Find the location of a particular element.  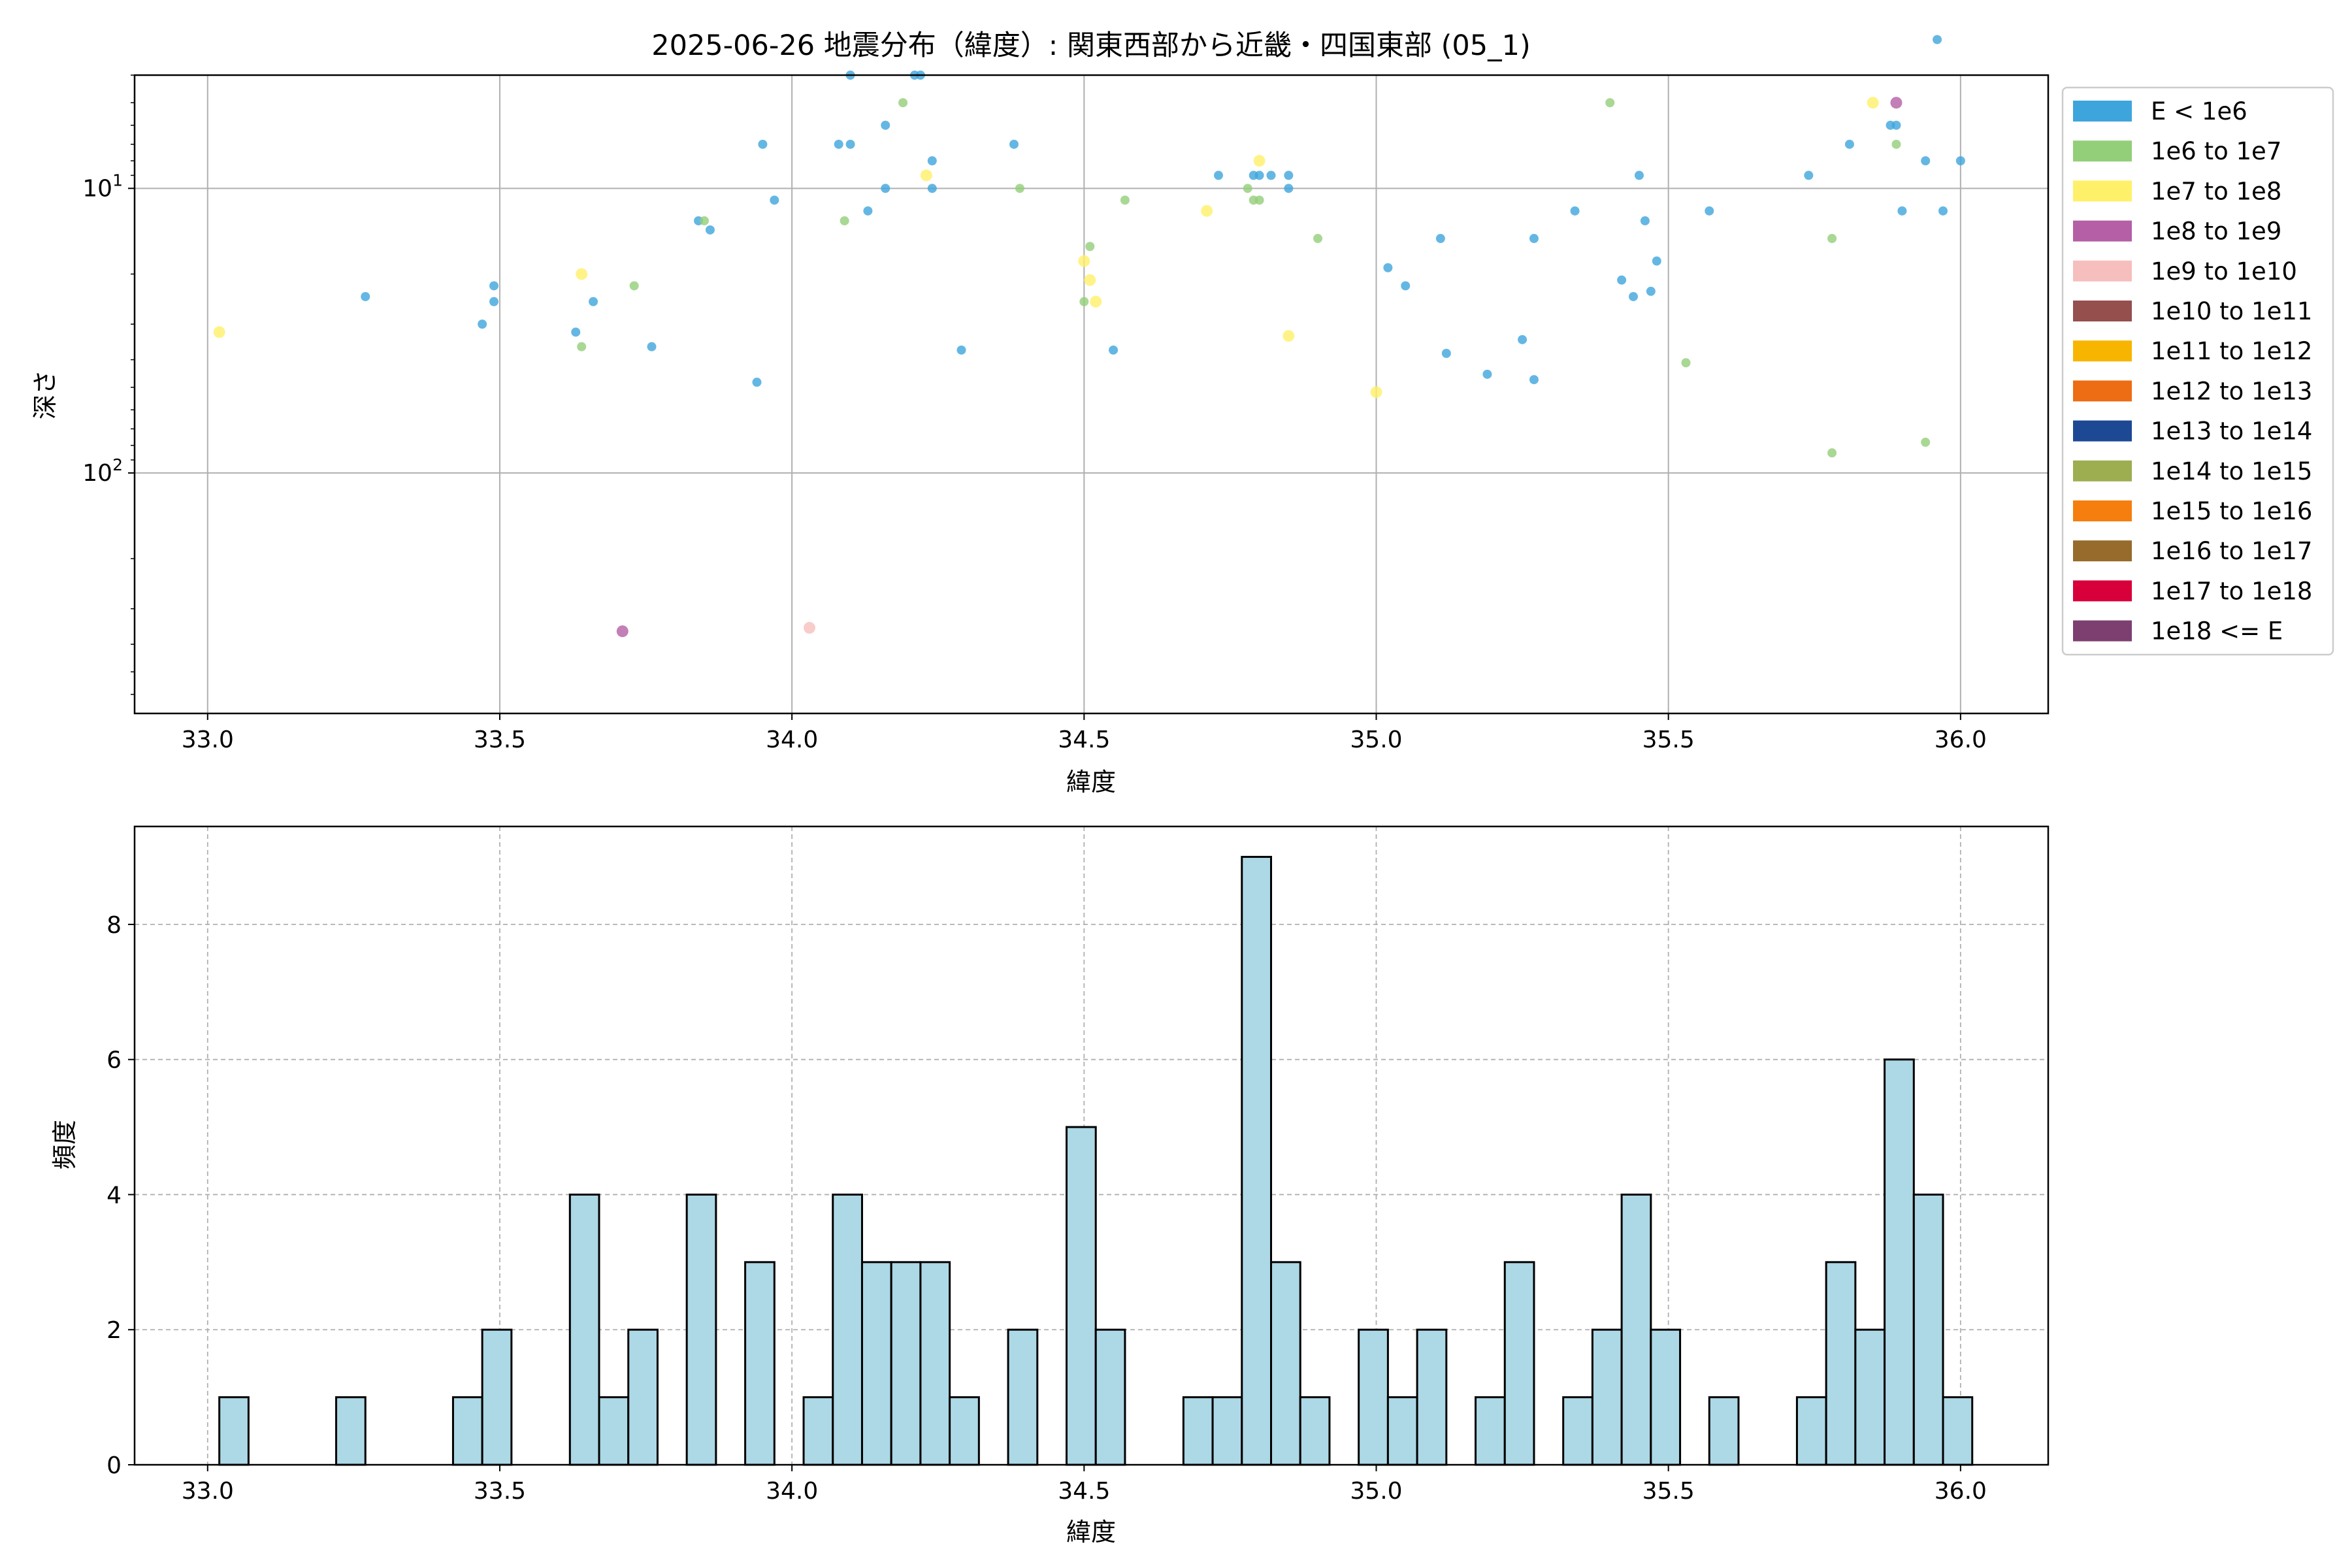

histogram-x-tick-label: 33.5 is located at coordinates (500, 1491).